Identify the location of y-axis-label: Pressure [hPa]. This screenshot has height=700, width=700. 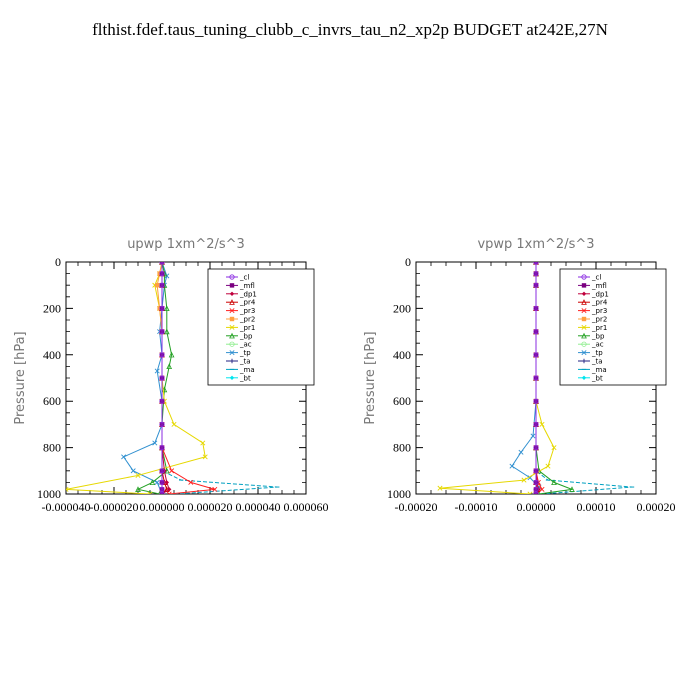
(20, 377).